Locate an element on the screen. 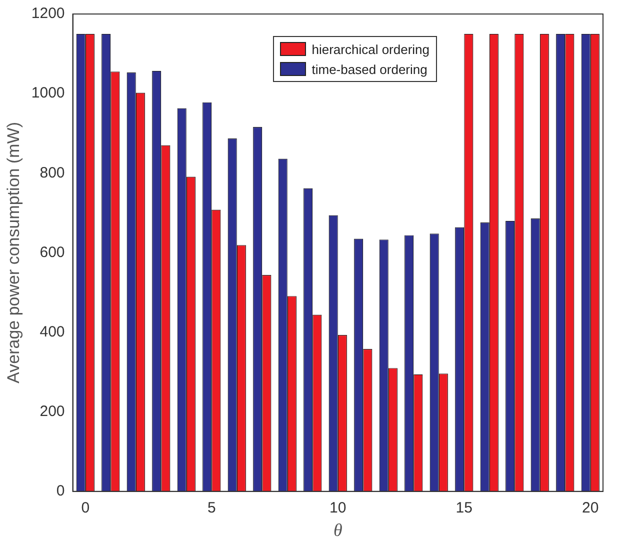 Image resolution: width=619 pixels, height=542 pixels. legend-label: hierarchical ordering is located at coordinates (371, 49).